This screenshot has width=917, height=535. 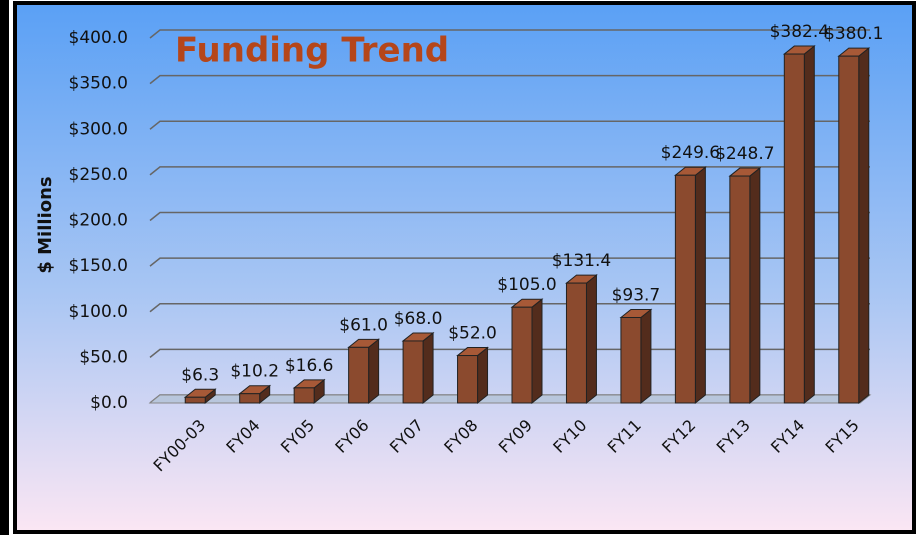 I want to click on value-label: $105.0, so click(x=526, y=285).